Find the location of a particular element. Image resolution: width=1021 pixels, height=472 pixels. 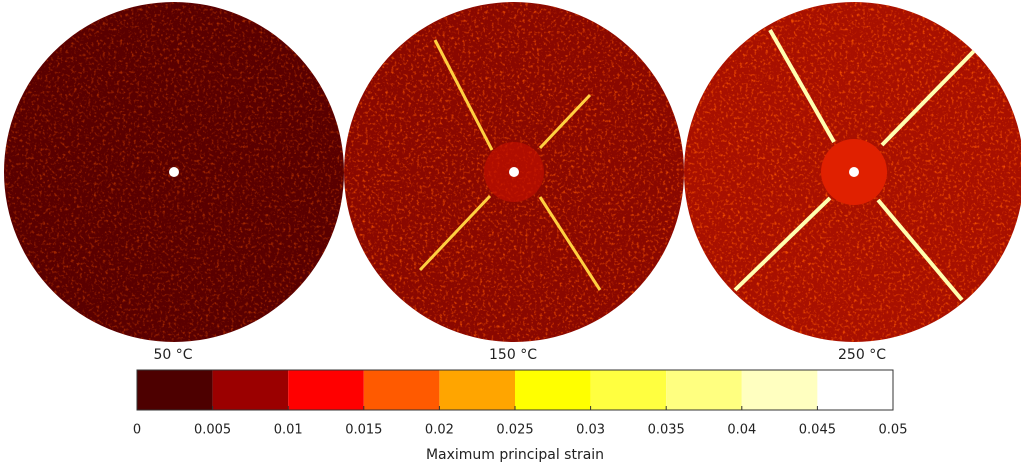

tick-label: 0.02 is located at coordinates (439, 430).